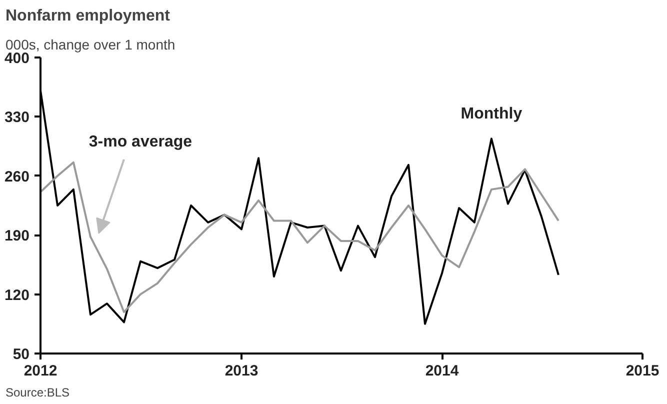 This screenshot has width=667, height=404. Describe the element at coordinates (643, 371) in the screenshot. I see `x-tick-label: 2015` at that location.